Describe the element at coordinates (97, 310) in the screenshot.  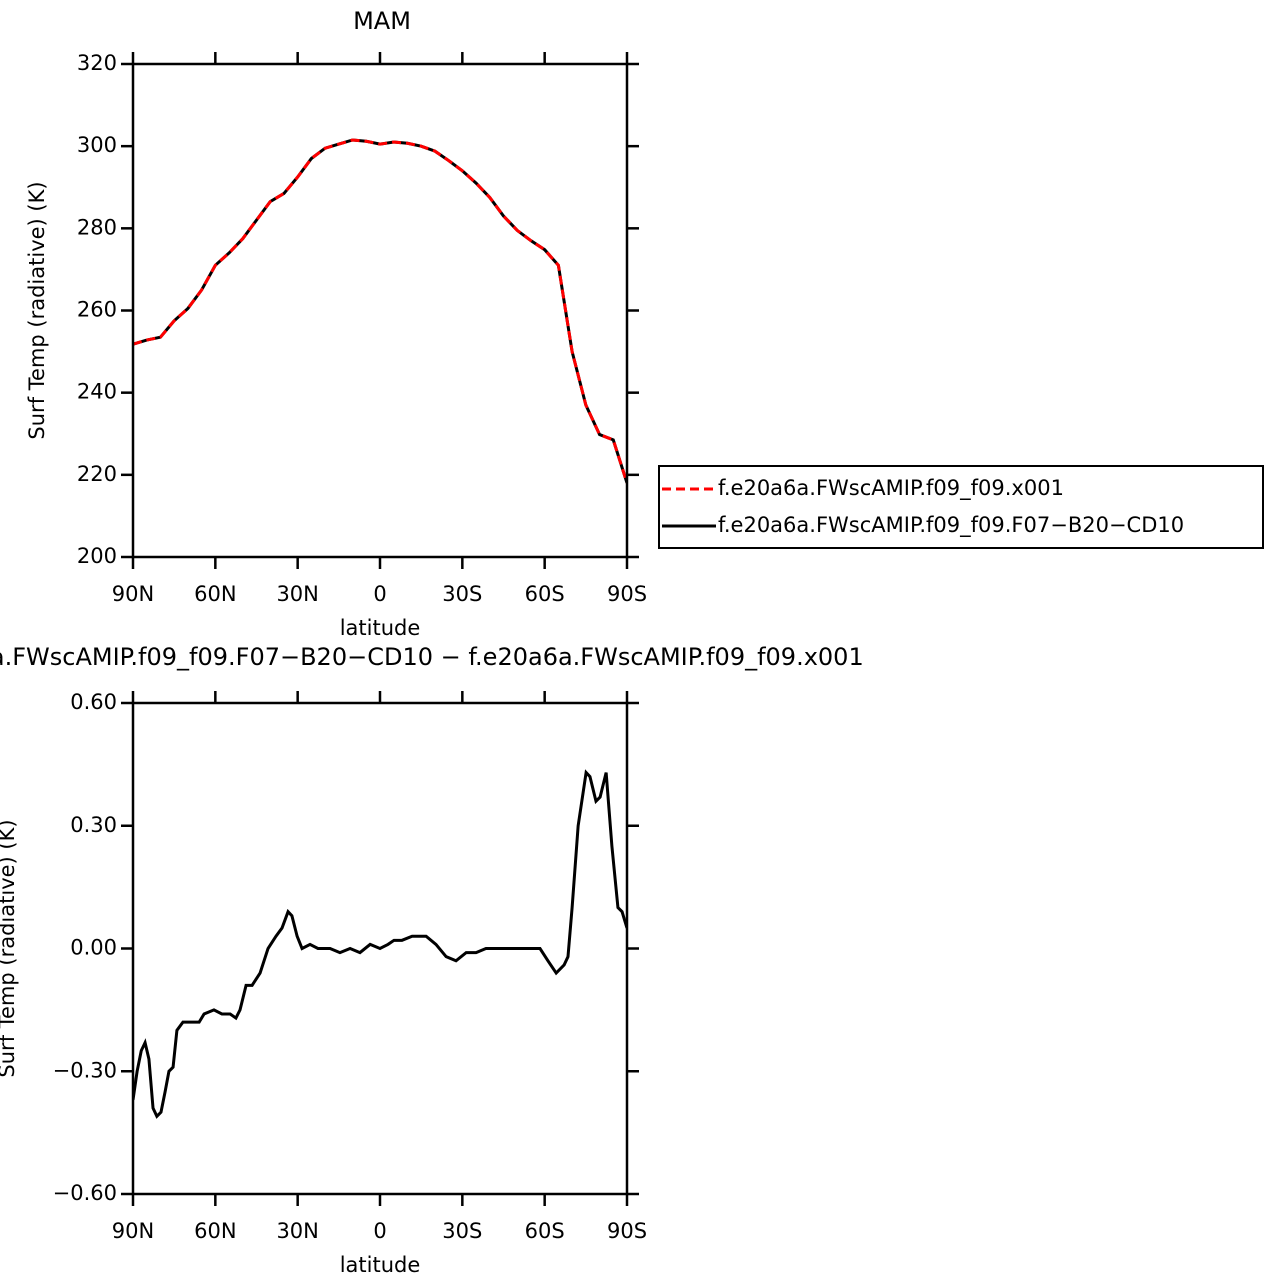
I see `y-tick-label: 260` at that location.